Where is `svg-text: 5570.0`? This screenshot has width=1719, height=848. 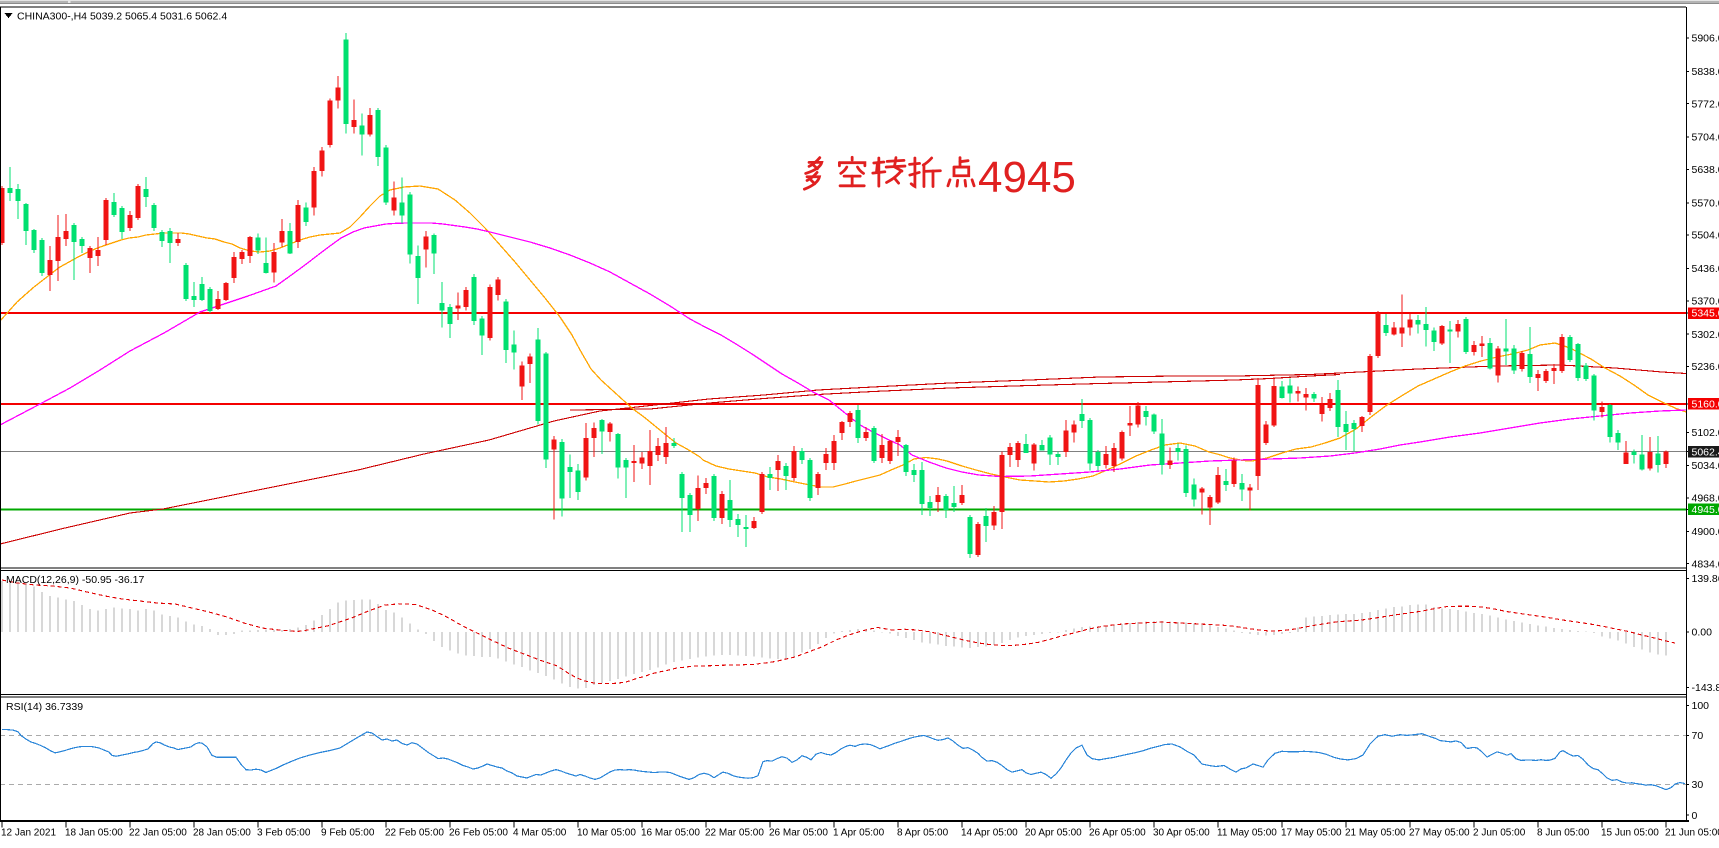 svg-text: 5570.0 is located at coordinates (1705, 203).